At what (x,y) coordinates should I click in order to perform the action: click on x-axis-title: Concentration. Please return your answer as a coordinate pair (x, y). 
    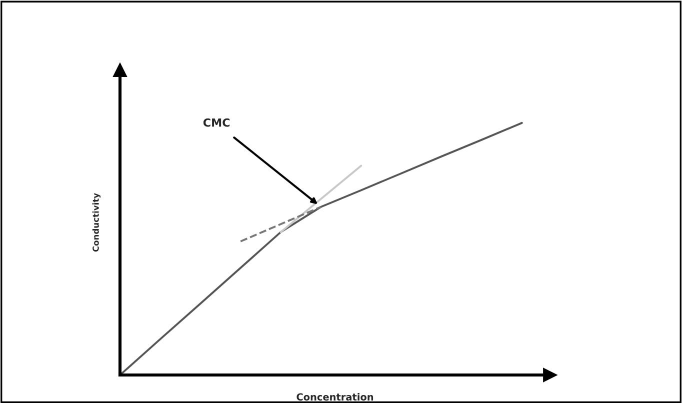
    Looking at the image, I should click on (335, 397).